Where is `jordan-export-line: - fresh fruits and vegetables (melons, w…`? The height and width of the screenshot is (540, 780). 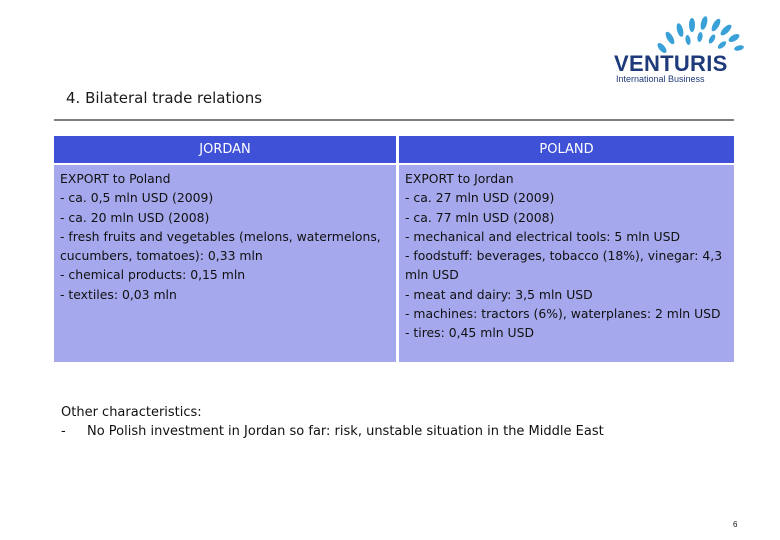
jordan-export-line: - fresh fruits and vegetables (melons, w… is located at coordinates (220, 246).